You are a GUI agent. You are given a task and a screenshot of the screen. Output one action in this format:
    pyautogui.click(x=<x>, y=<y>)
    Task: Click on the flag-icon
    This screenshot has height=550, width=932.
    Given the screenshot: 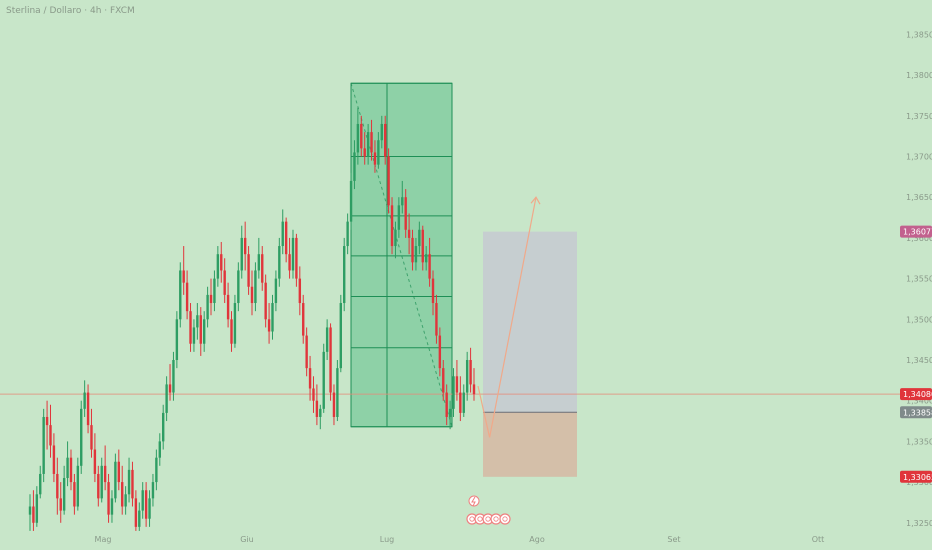 What is the action you would take?
    pyautogui.click(x=505, y=519)
    